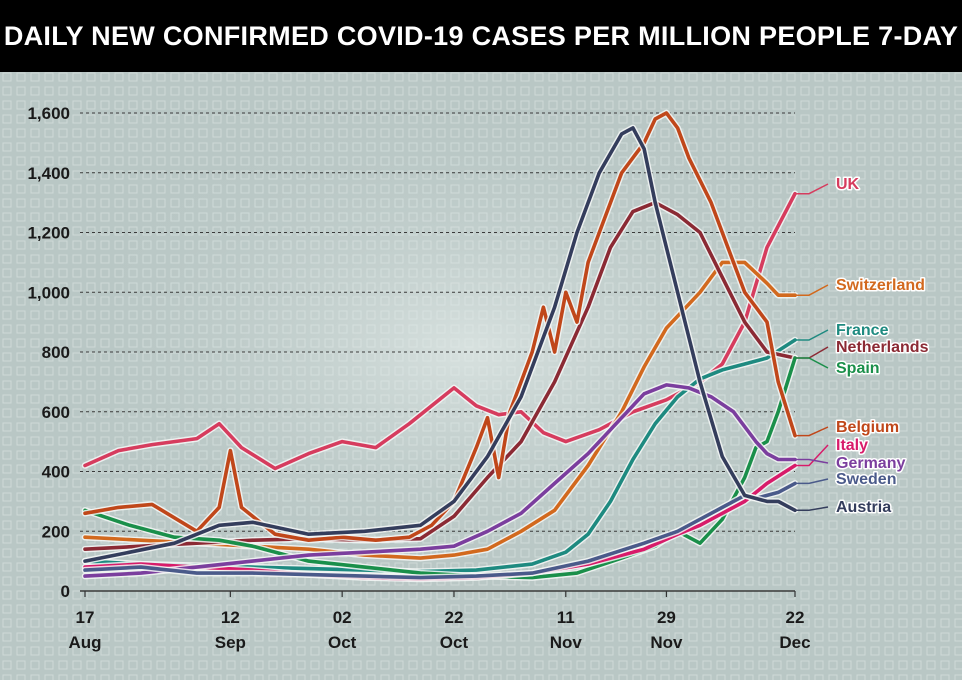  Describe the element at coordinates (48, 173) in the screenshot. I see `y-tick-label: 1,400` at that location.